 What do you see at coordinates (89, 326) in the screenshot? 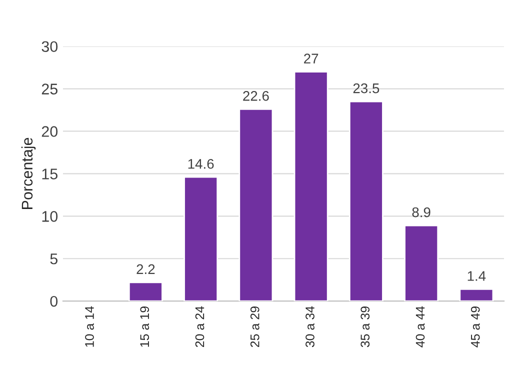
I see `x-tick-label: 10 a 14` at bounding box center [89, 326].